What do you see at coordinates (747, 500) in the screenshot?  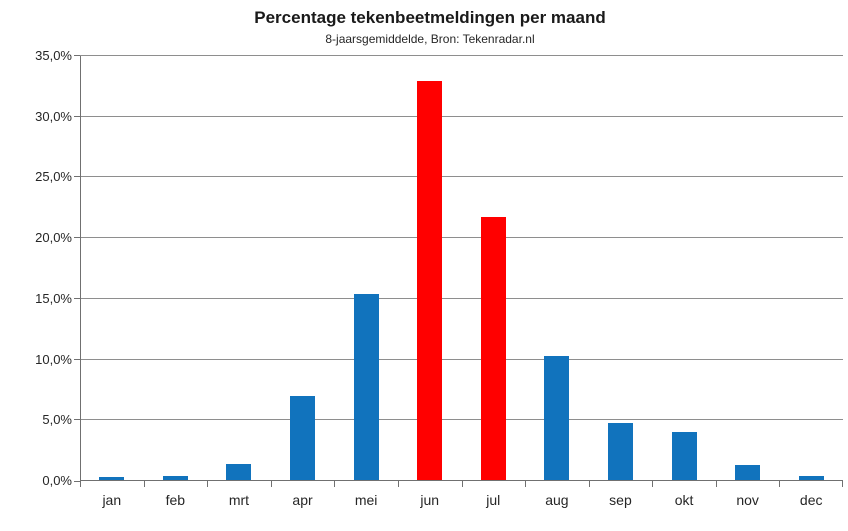 I see `x-label-nov: nov` at bounding box center [747, 500].